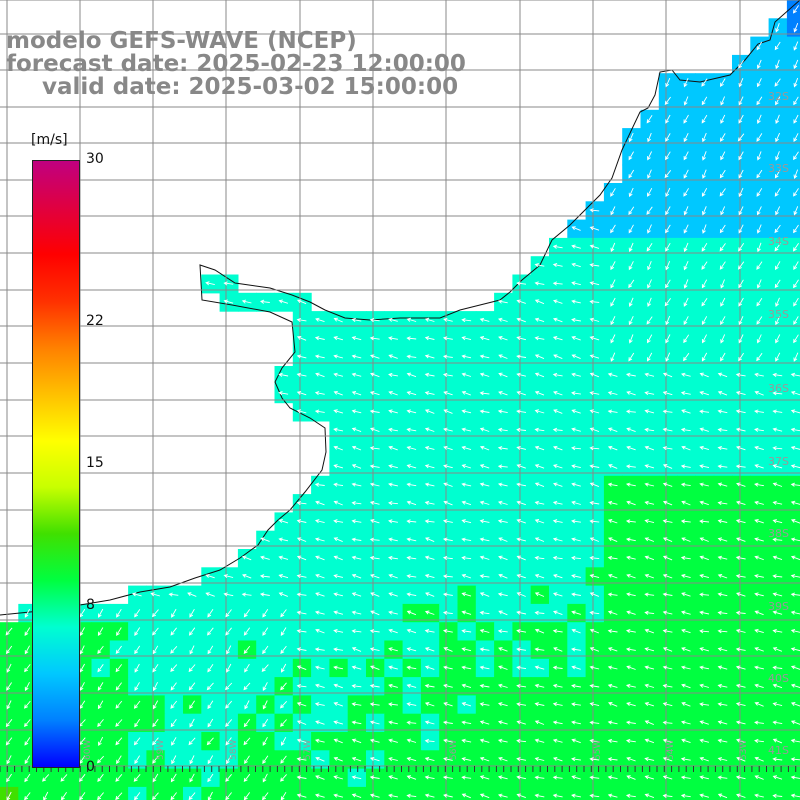 Image resolution: width=800 pixels, height=800 pixels. What do you see at coordinates (95, 321) in the screenshot?
I see `colorbar-tick-label: 22` at bounding box center [95, 321].